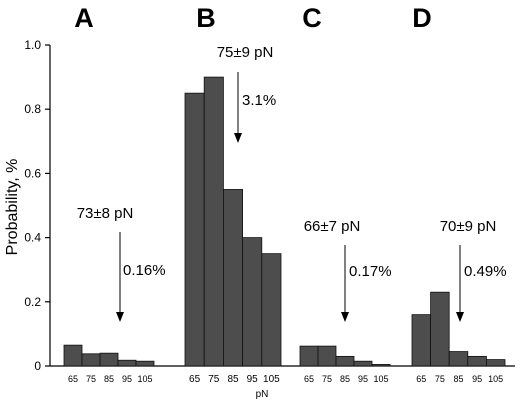  I want to click on force-annotation: 70±9 pN, so click(468, 226).